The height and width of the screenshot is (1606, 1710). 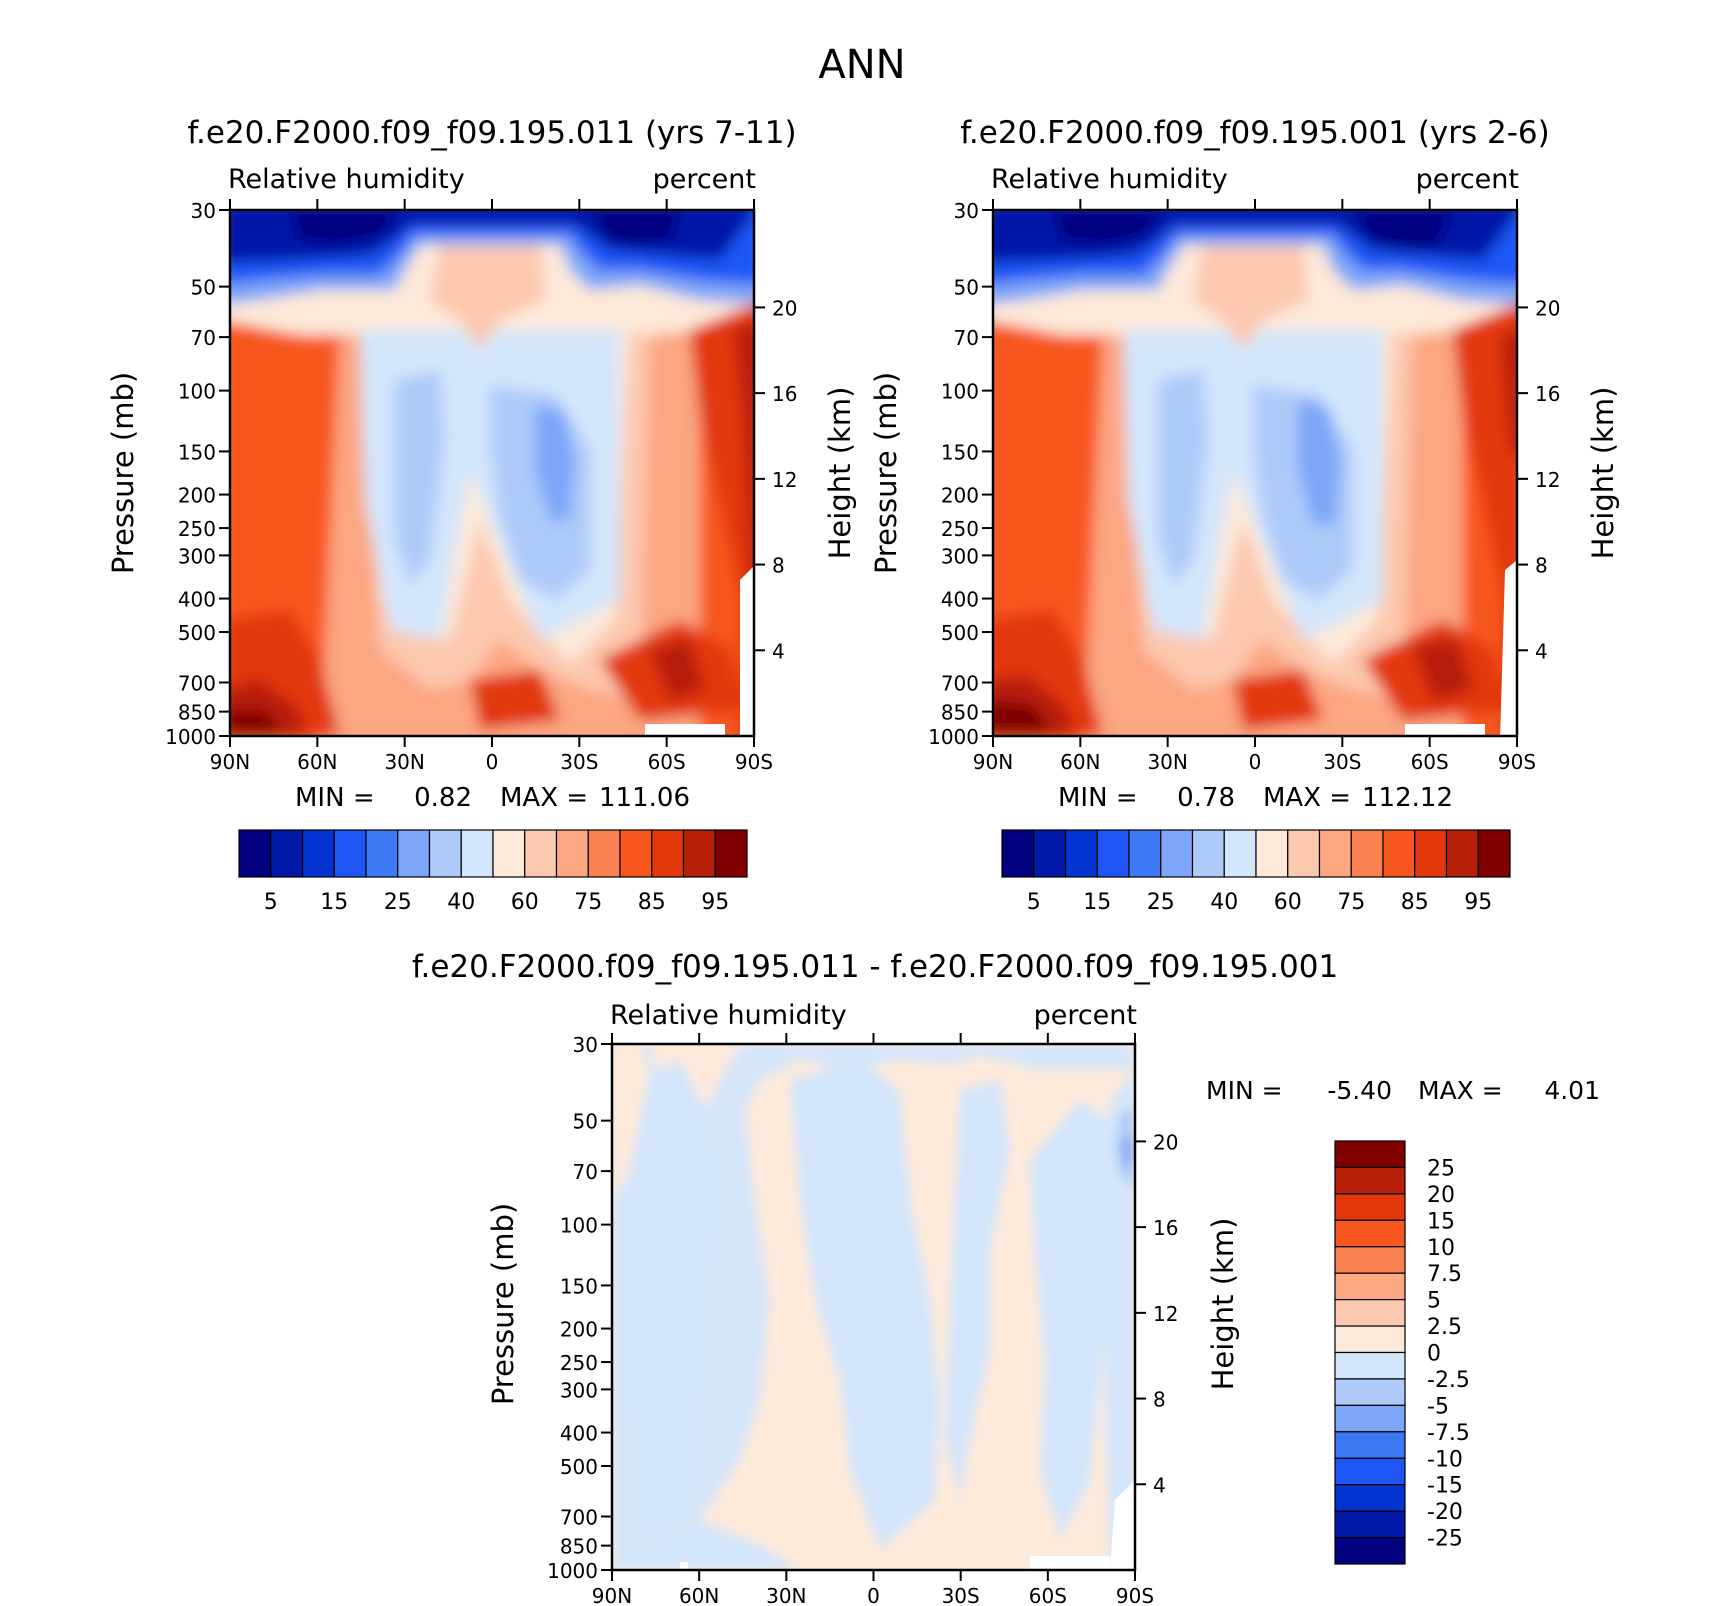 What do you see at coordinates (1603, 473) in the screenshot?
I see `panel-2-right-label: Height (km)` at bounding box center [1603, 473].